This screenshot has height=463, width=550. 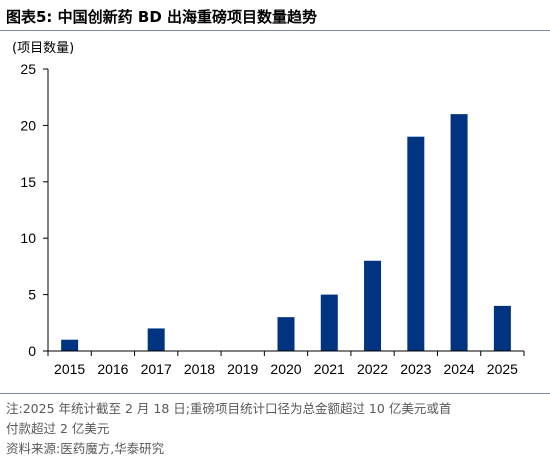 I want to click on y-tick-label: 20, so click(x=28, y=125).